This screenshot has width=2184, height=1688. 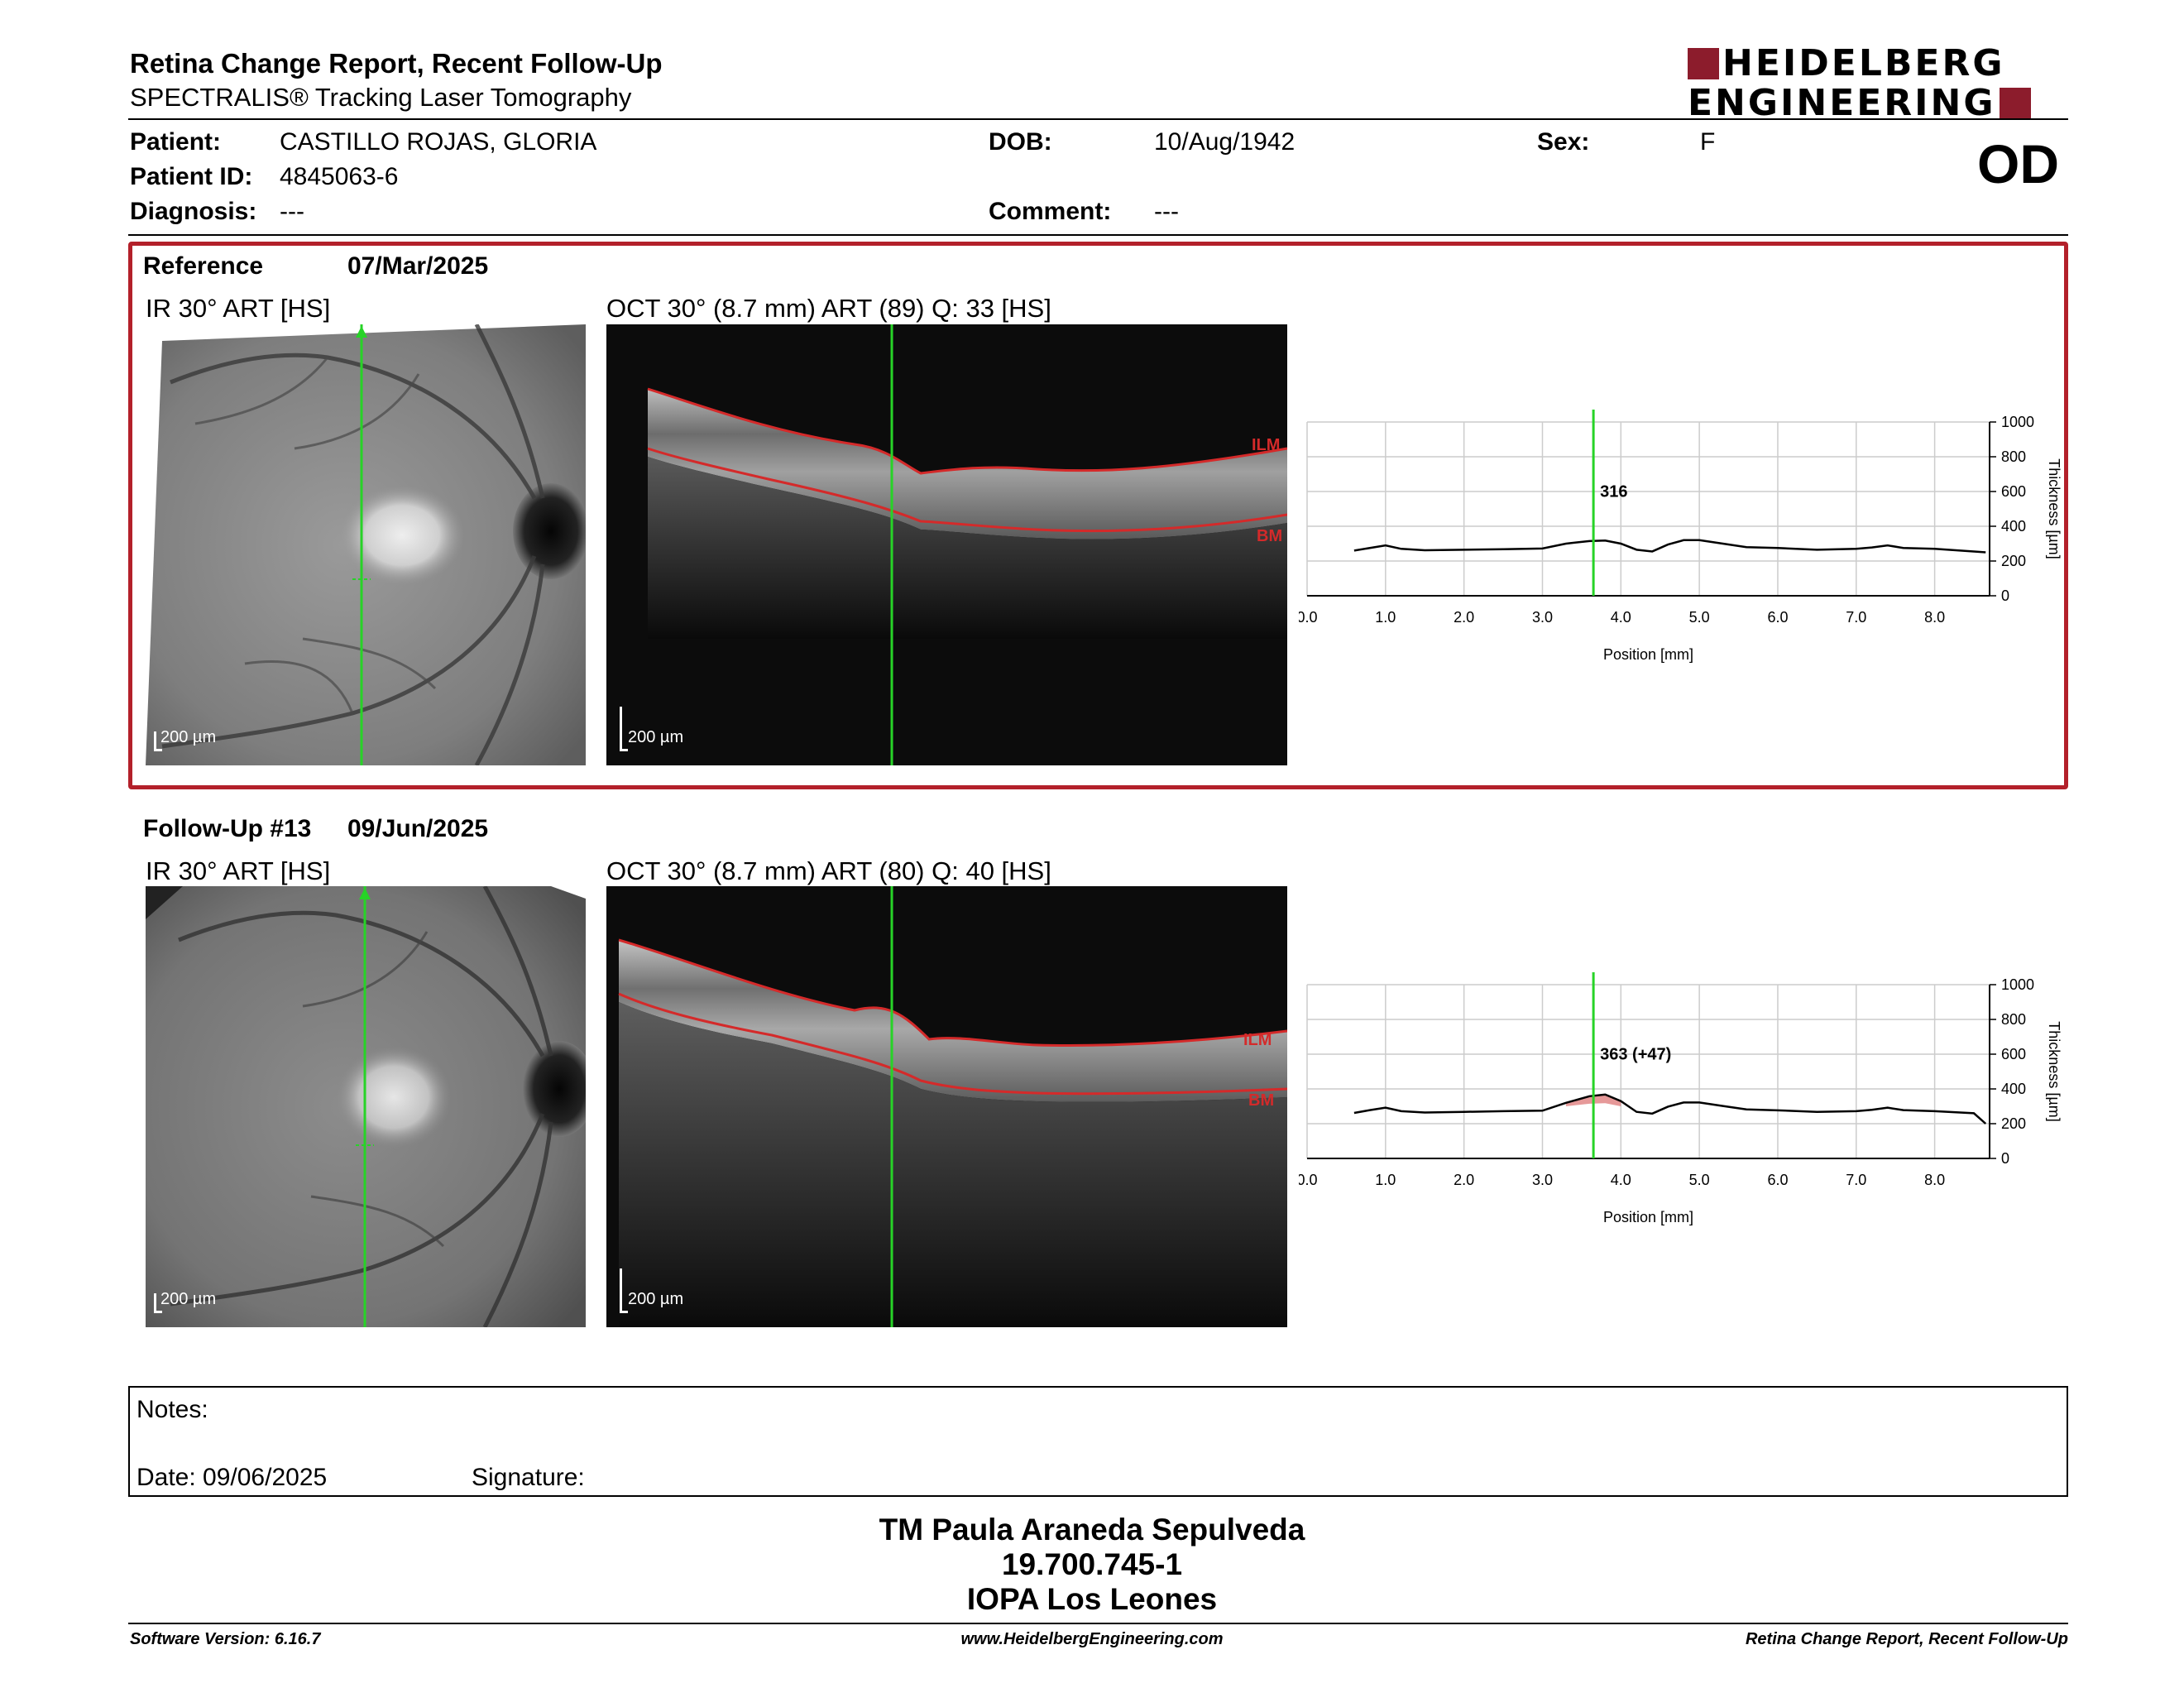 What do you see at coordinates (1166, 211) in the screenshot?
I see `comment-value: ---` at bounding box center [1166, 211].